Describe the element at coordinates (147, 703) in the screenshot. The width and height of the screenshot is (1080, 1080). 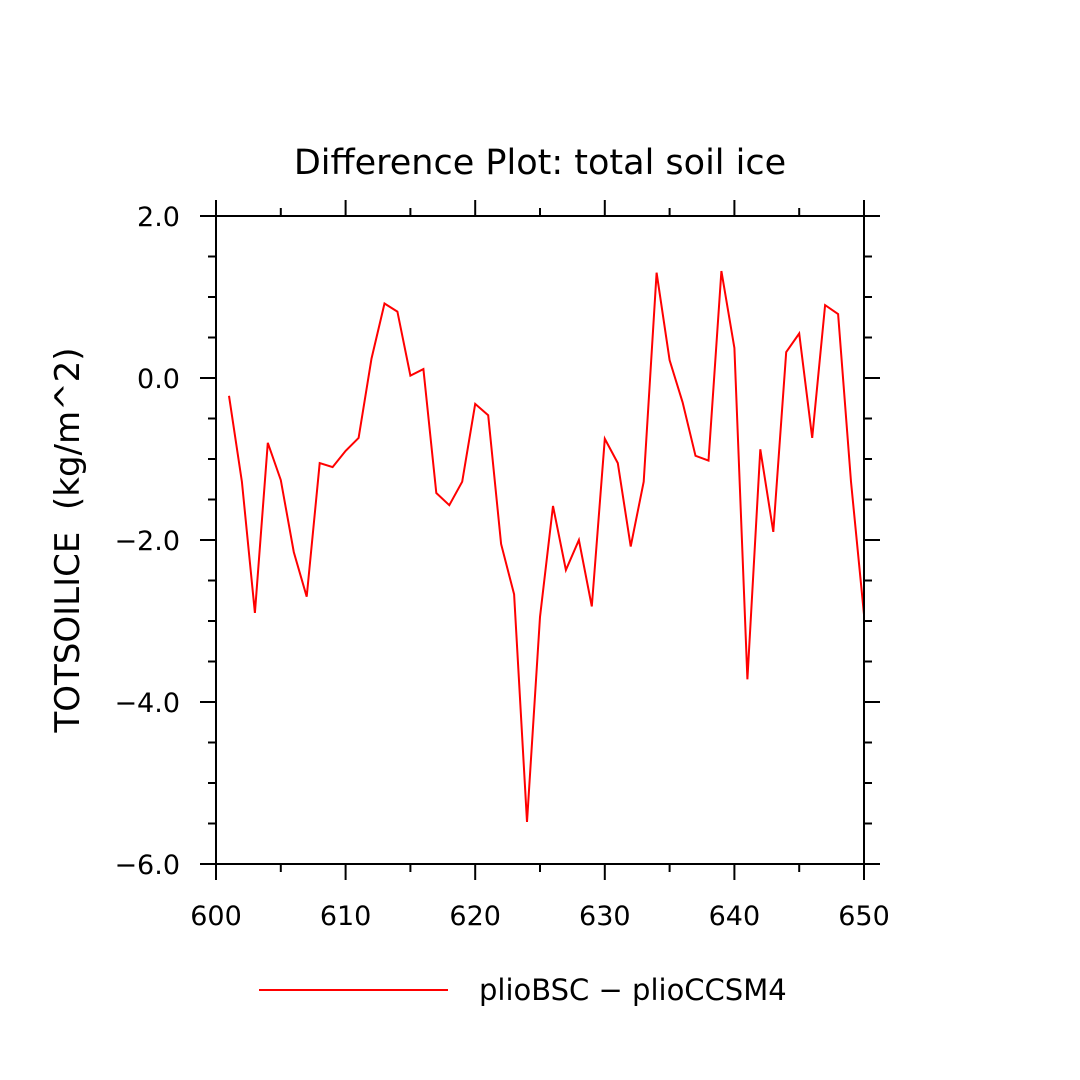
I see `y-tick-label: −4.0` at that location.